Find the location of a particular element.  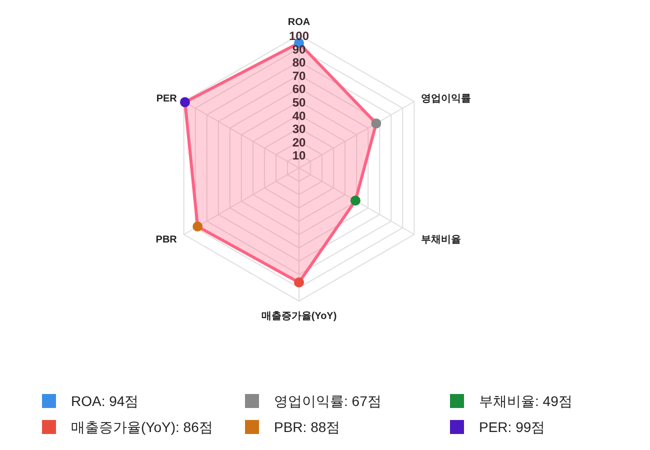

y-tick-label: 30 is located at coordinates (299, 129).